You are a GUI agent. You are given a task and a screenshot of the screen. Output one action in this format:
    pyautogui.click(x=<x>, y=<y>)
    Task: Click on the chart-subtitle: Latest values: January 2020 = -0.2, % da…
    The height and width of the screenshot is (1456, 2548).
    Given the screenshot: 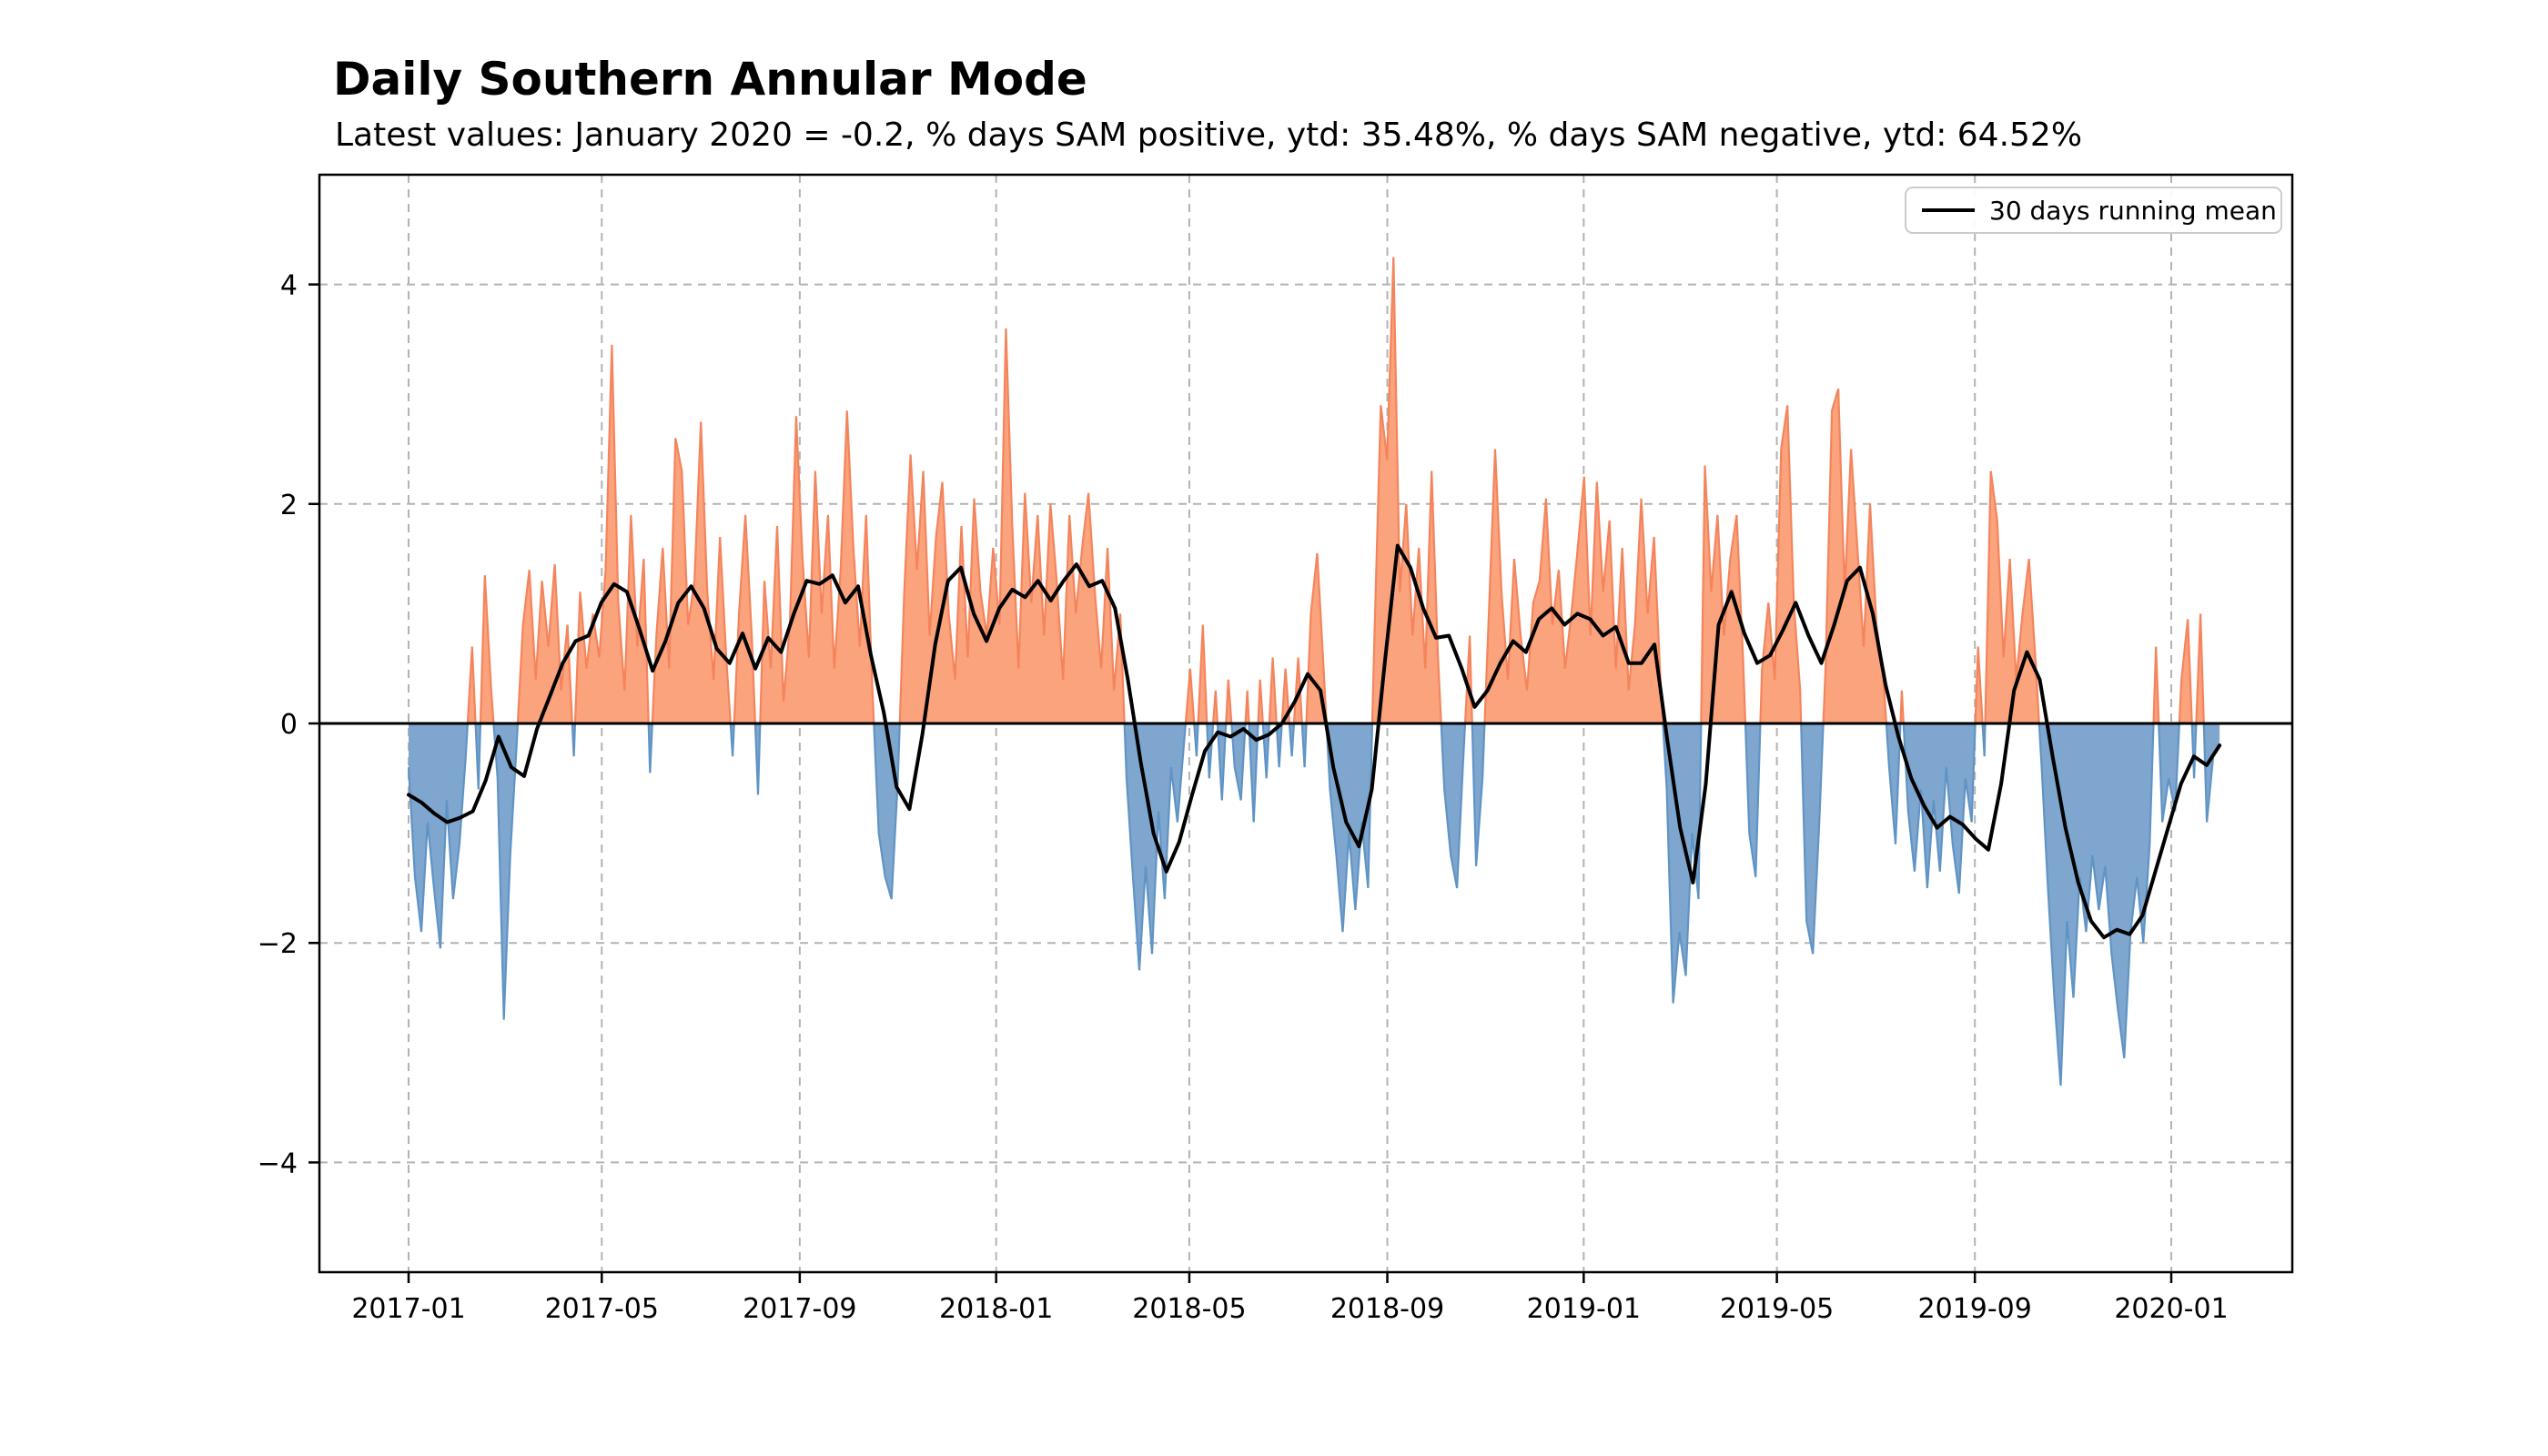 What is the action you would take?
    pyautogui.click(x=1209, y=135)
    